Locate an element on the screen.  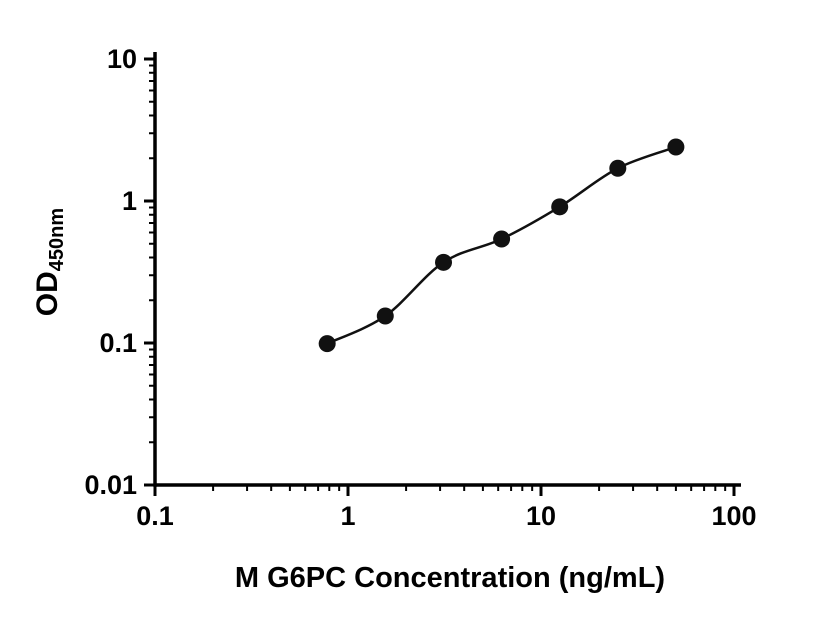
y-tick-label: 0.01 is located at coordinates (110, 485).